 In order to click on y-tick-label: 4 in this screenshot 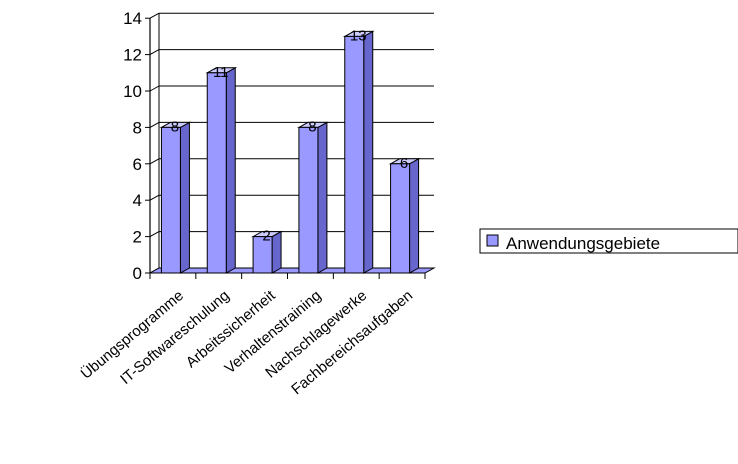, I will do `click(137, 200)`.